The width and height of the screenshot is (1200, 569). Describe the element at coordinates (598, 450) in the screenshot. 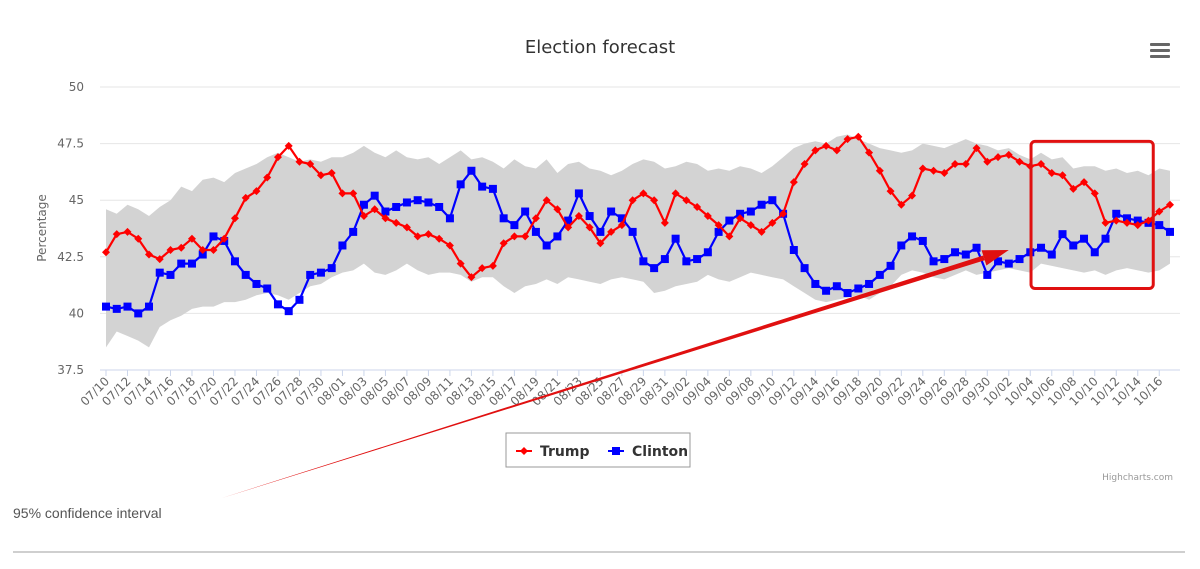

I see `legend: Trump Clinton` at that location.